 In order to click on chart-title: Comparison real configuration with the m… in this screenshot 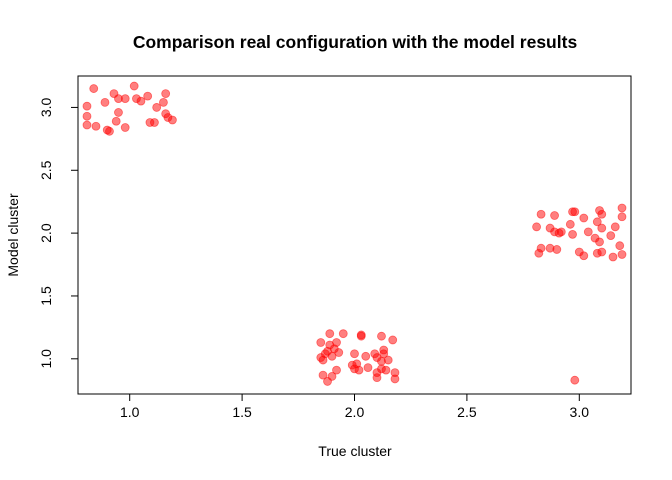, I will do `click(355, 42)`.